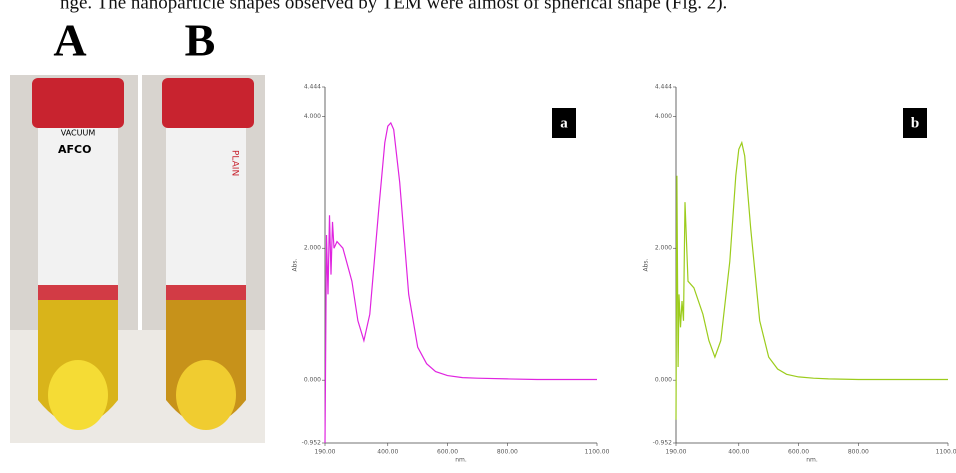  I want to click on photo-label: A, so click(69, 40).